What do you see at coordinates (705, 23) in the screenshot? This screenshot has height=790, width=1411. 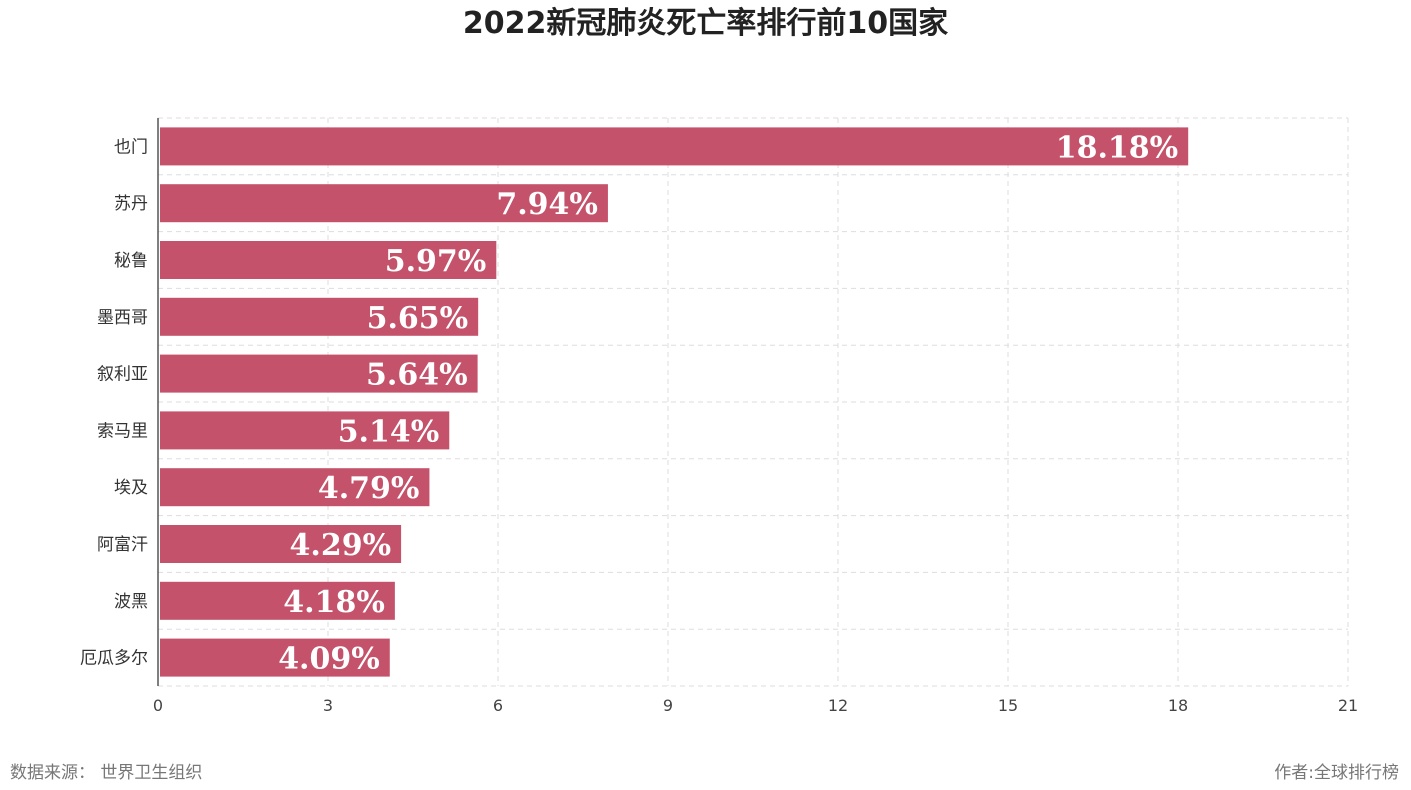 I see `chart-title: 2022新冠肺炎死亡率排行前10国家` at bounding box center [705, 23].